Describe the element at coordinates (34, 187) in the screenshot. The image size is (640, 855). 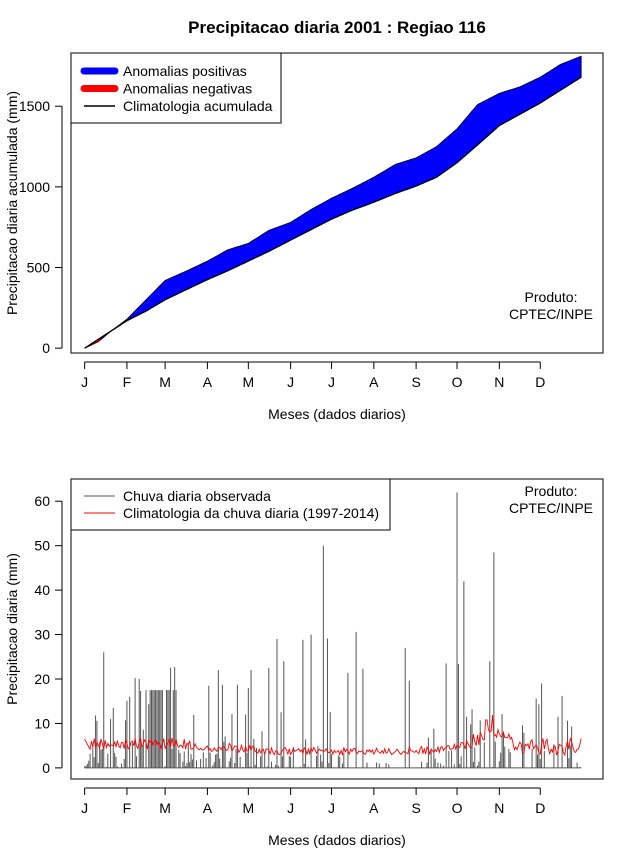
I see `y-tick-label: 1000` at that location.